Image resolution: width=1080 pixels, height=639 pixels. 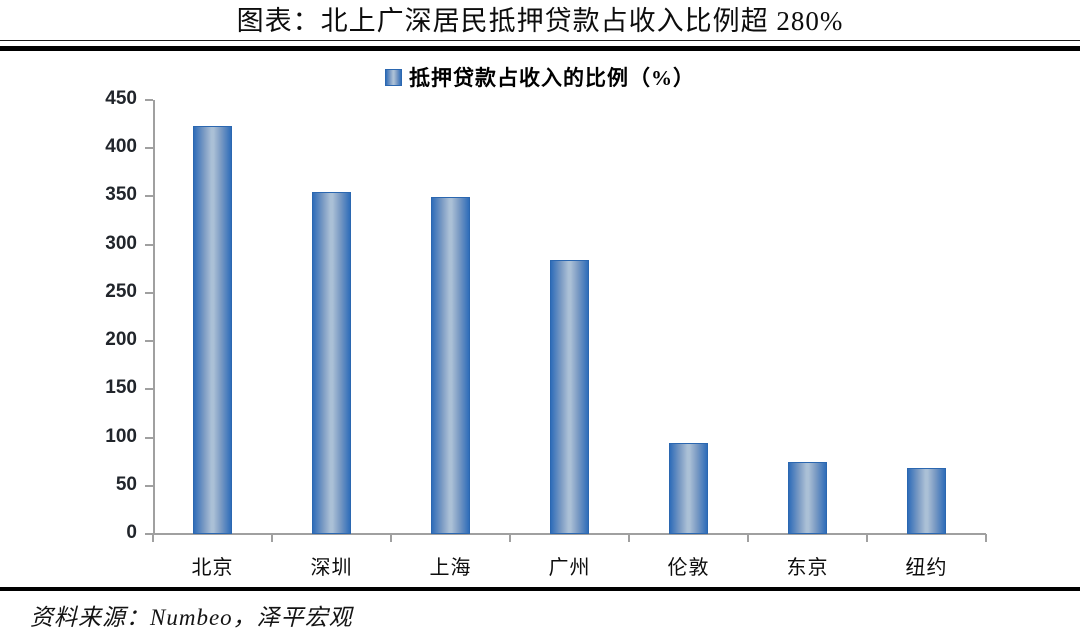 What do you see at coordinates (121, 291) in the screenshot?
I see `y-axis-tick-label: 250` at bounding box center [121, 291].